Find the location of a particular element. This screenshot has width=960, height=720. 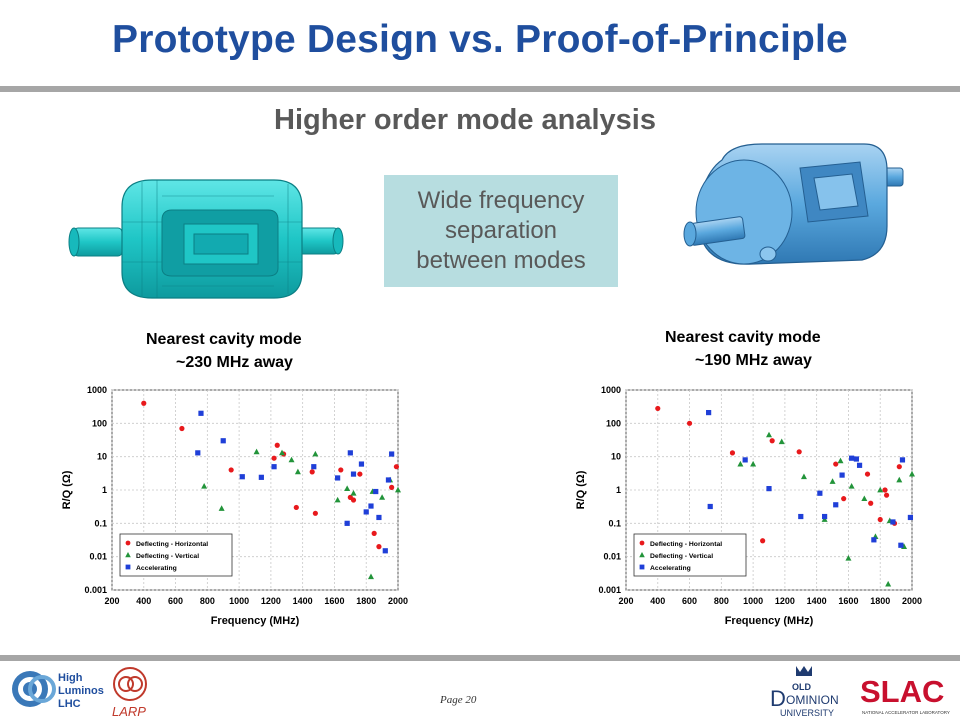

left-chart-x-tick-label: 600 is located at coordinates (175, 601).